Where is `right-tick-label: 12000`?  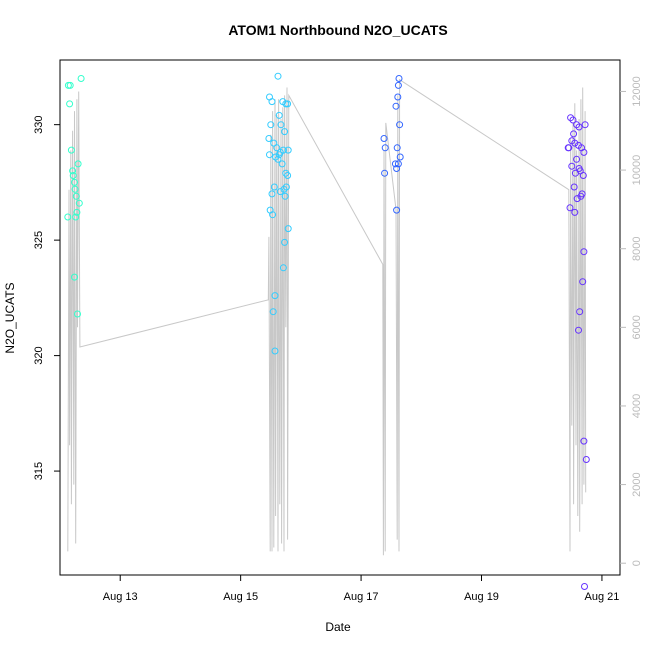
right-tick-label: 12000 is located at coordinates (637, 91).